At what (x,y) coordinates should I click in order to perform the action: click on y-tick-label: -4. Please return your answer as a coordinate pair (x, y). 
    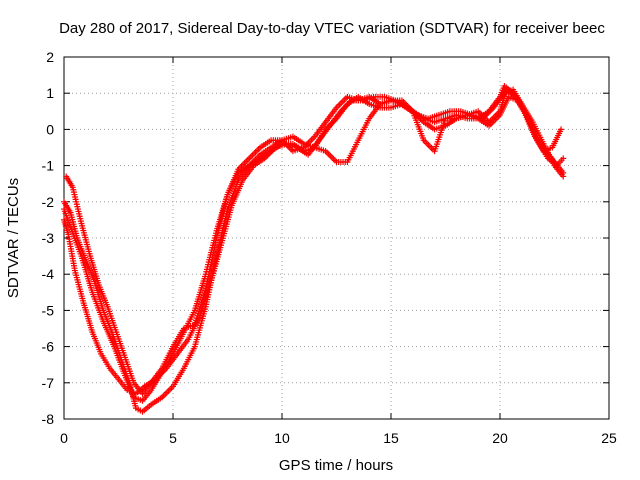
    Looking at the image, I should click on (48, 274).